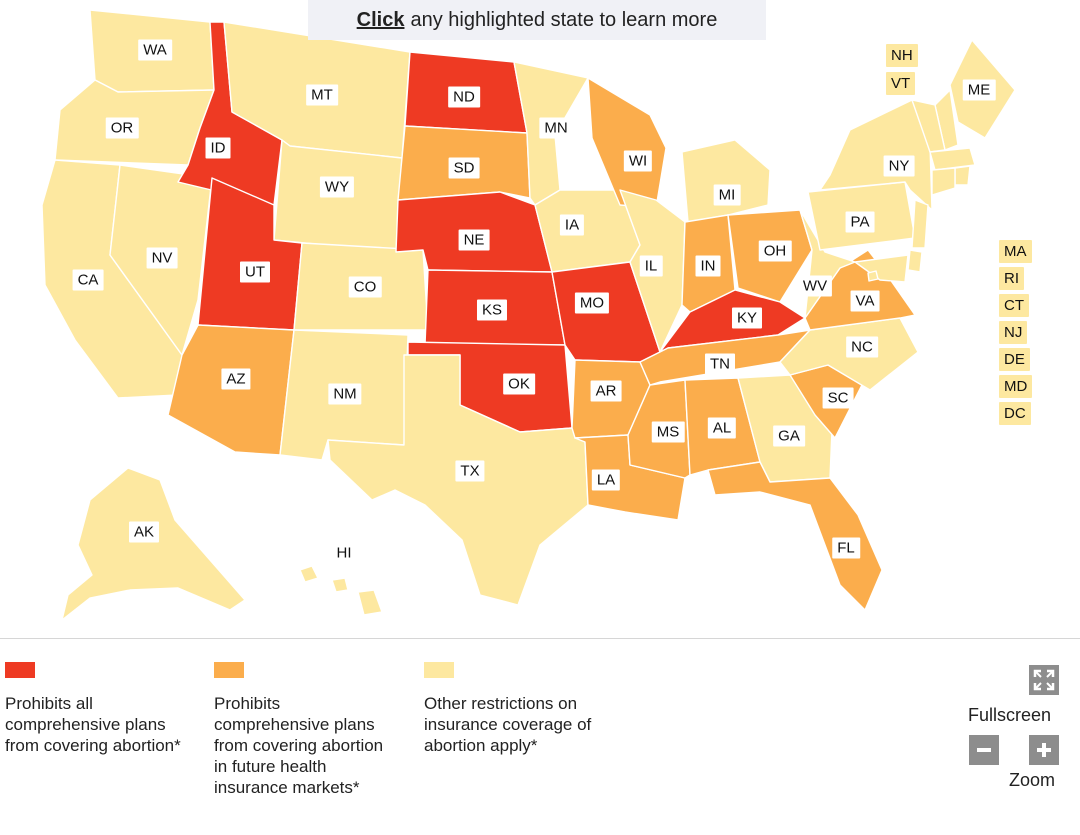 The height and width of the screenshot is (835, 1080). I want to click on state-label-wv: WV, so click(815, 286).